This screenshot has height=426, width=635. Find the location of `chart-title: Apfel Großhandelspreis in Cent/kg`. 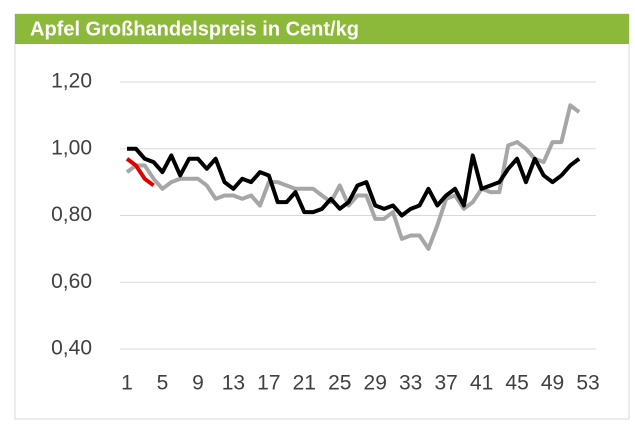

chart-title: Apfel Großhandelspreis in Cent/kg is located at coordinates (194, 29).